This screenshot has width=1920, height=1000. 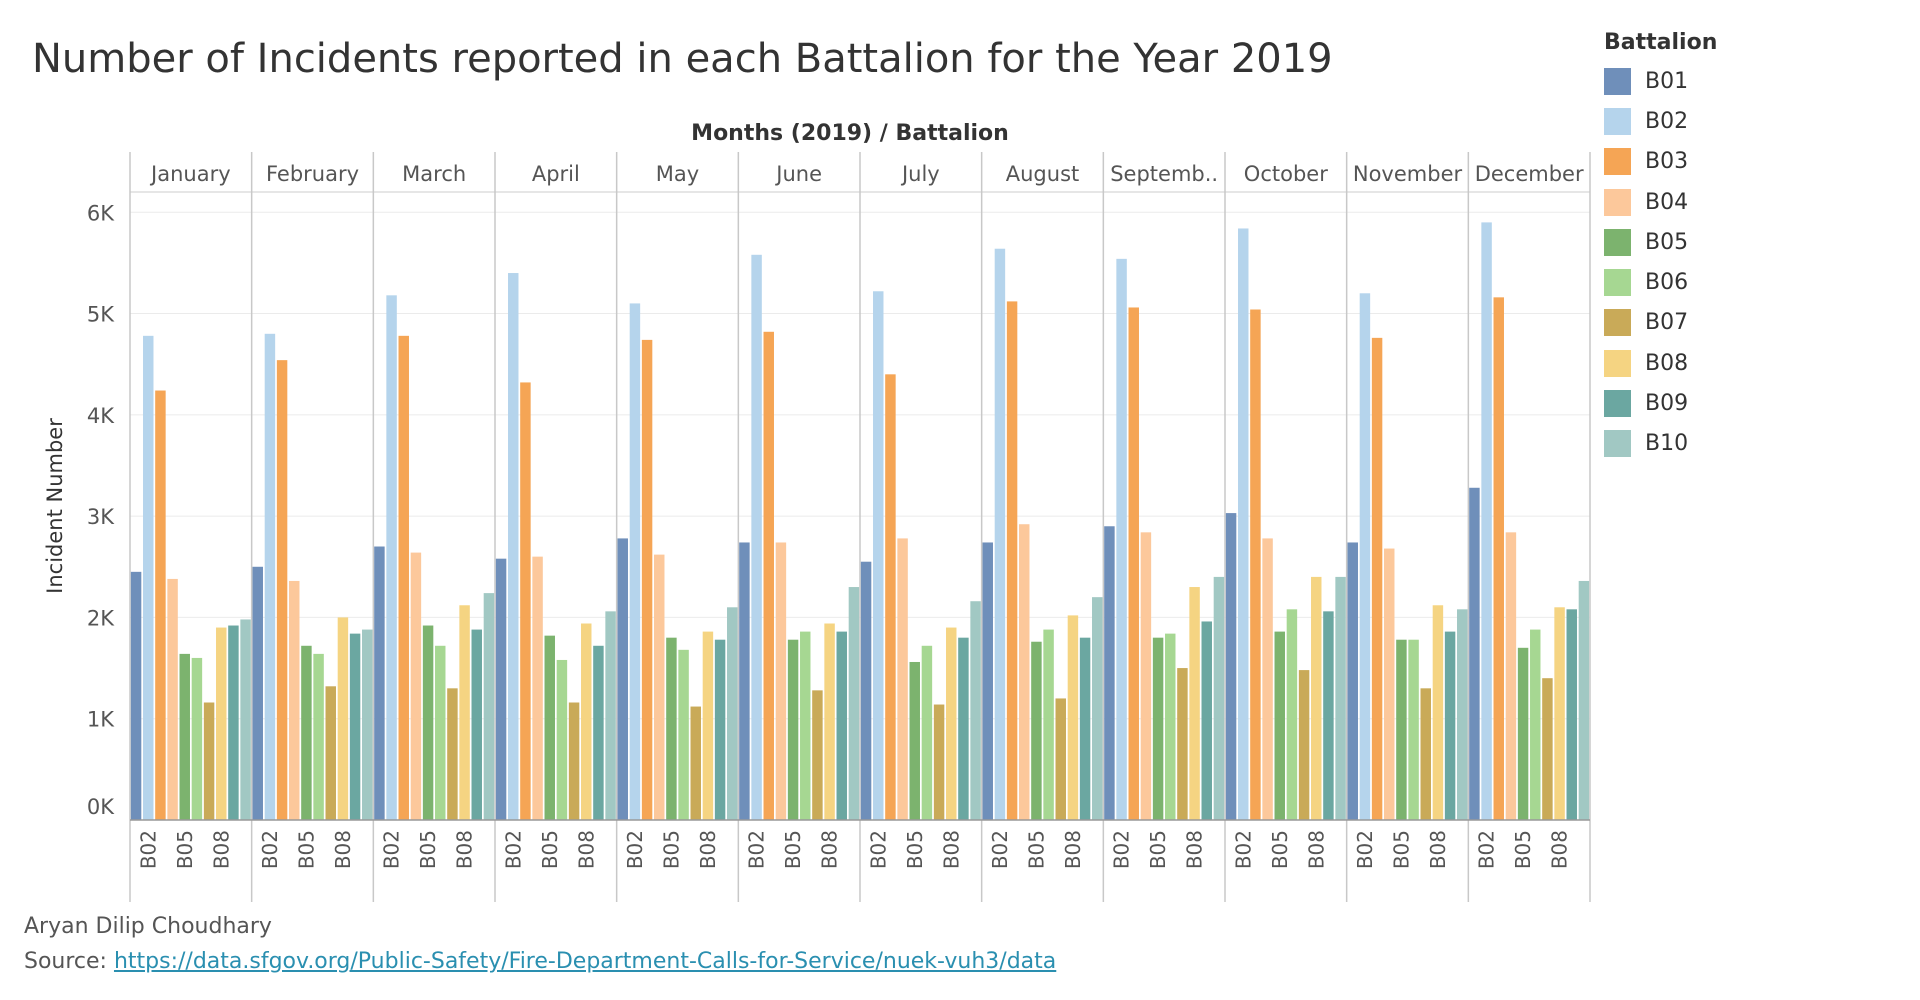 What do you see at coordinates (101, 720) in the screenshot?
I see `y-tick-label: 1K` at bounding box center [101, 720].